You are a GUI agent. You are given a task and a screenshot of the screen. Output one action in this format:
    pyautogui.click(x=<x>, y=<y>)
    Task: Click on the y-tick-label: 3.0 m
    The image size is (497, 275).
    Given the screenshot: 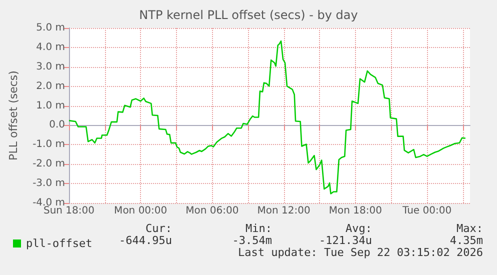 What is the action you would take?
    pyautogui.click(x=50, y=66)
    